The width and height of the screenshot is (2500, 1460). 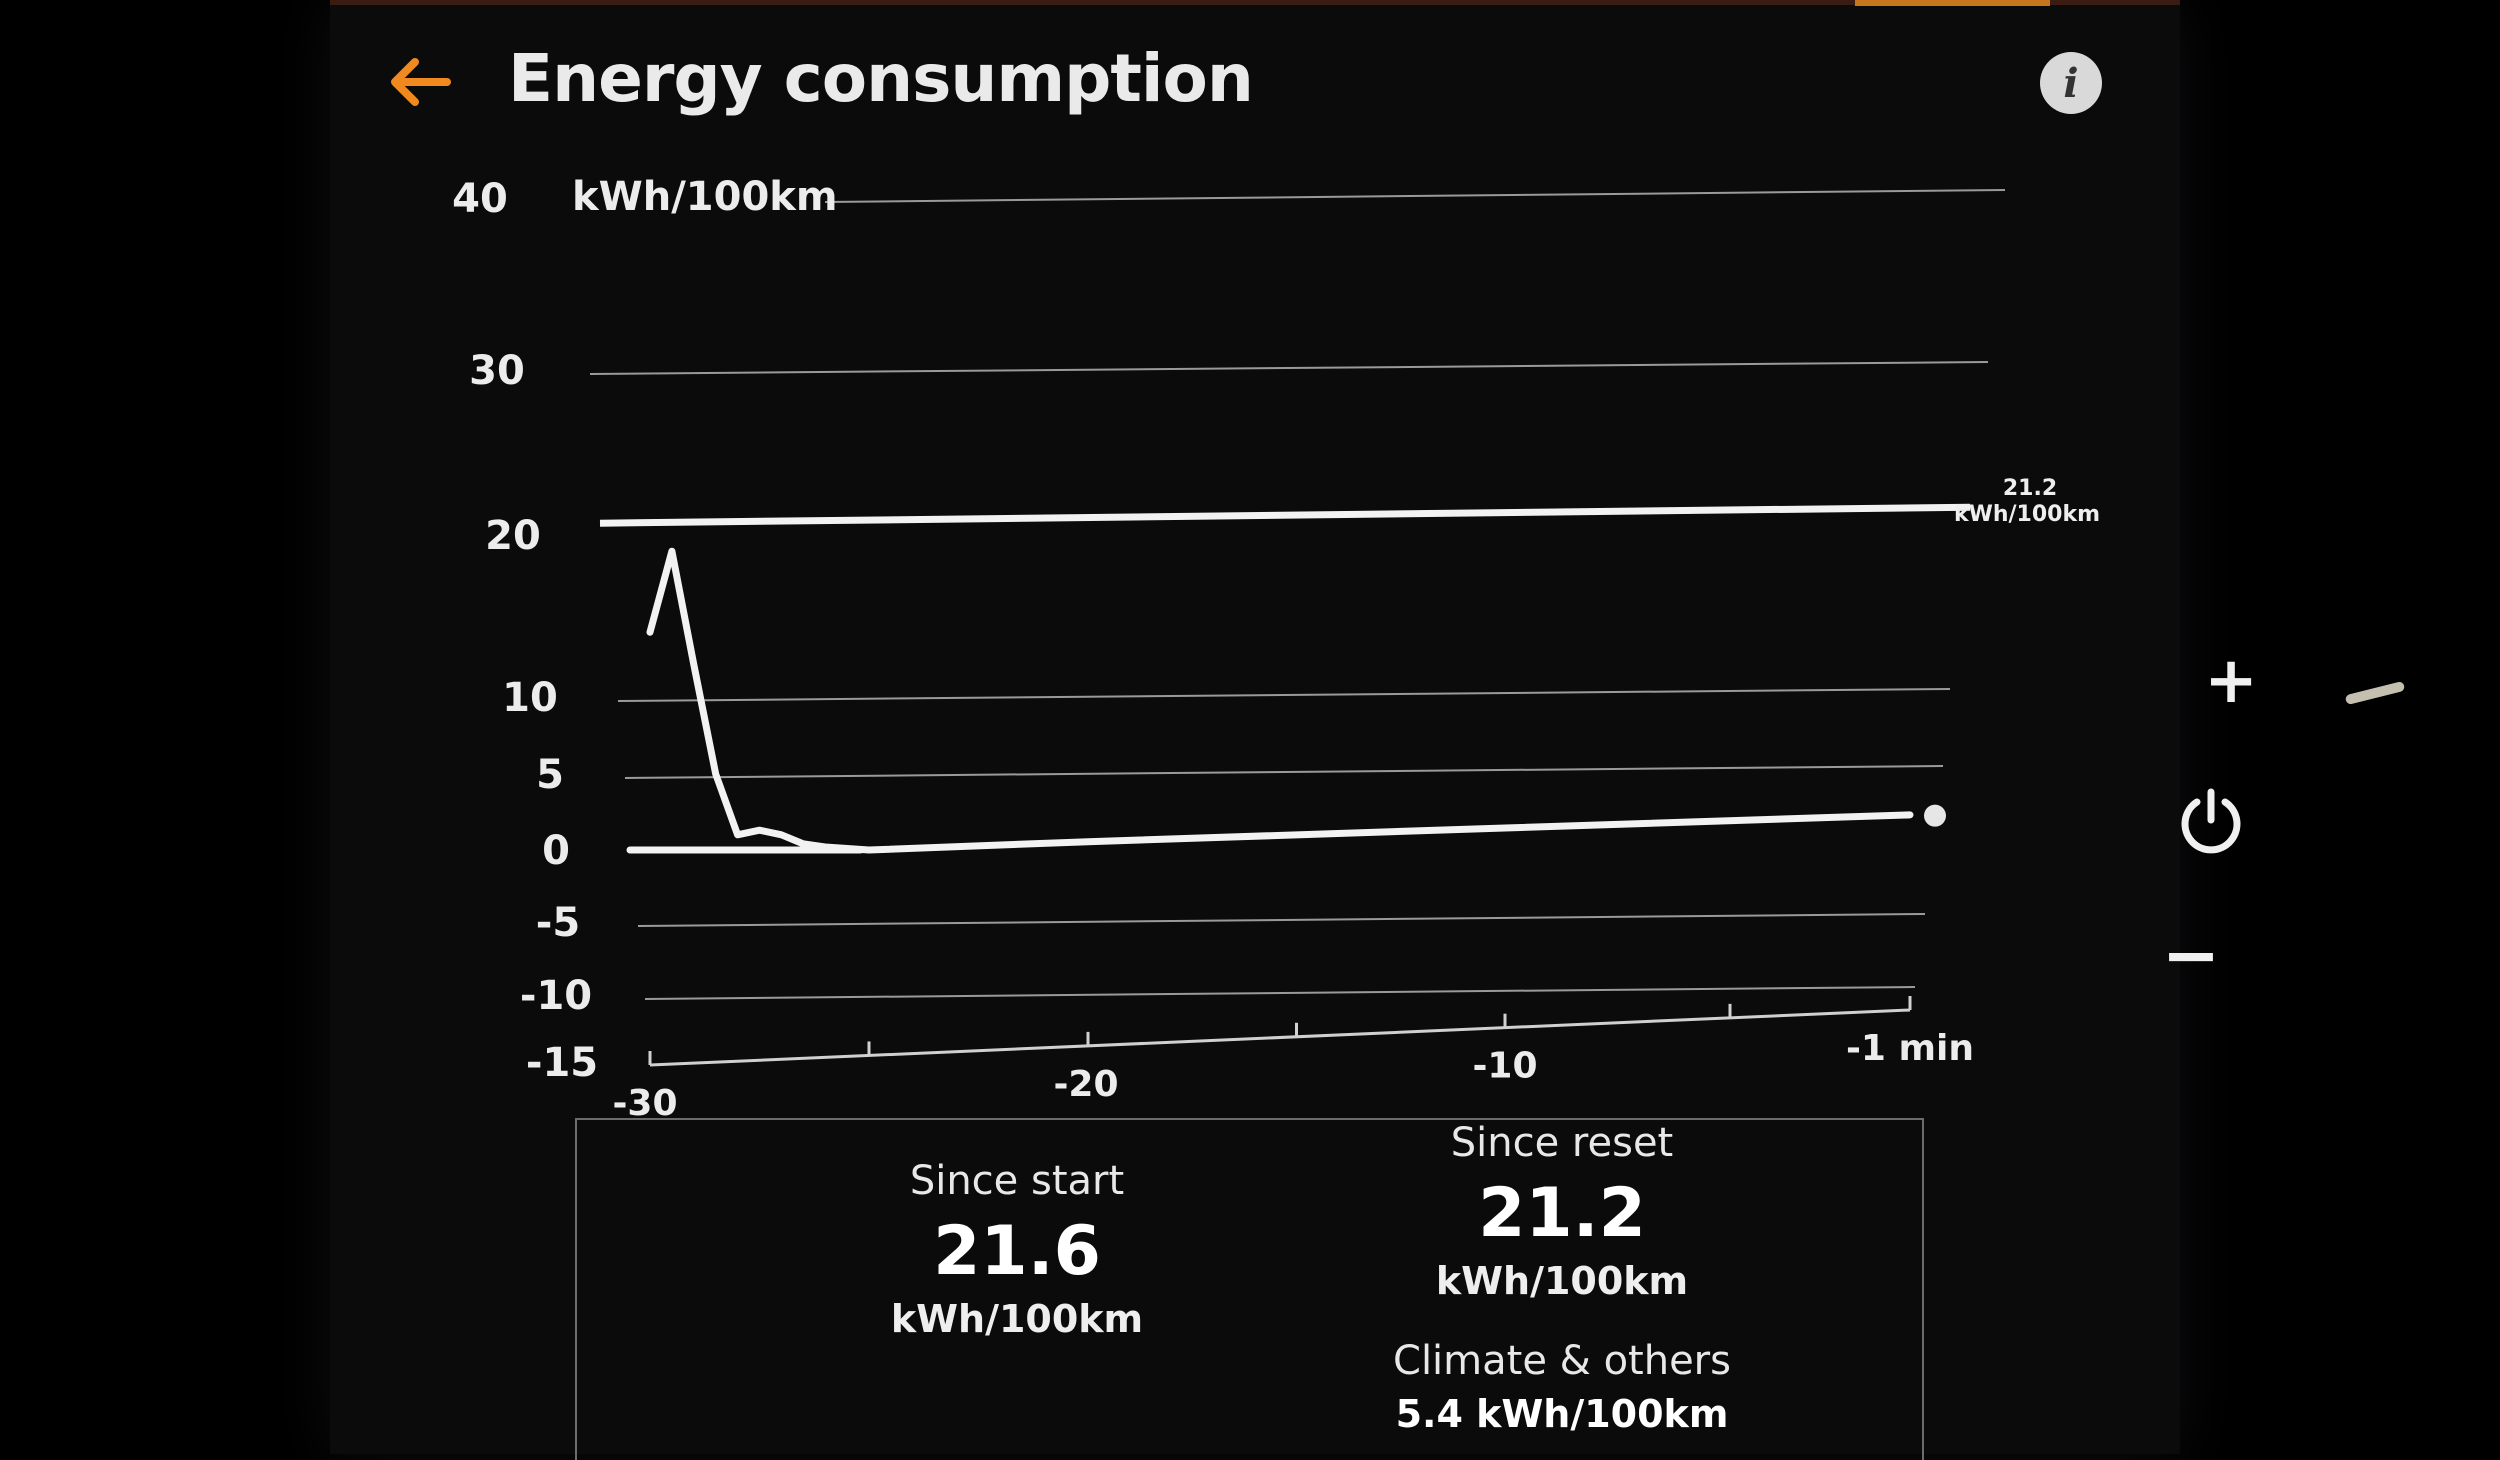 I want to click on y-tick-label: 20, so click(x=513, y=536).